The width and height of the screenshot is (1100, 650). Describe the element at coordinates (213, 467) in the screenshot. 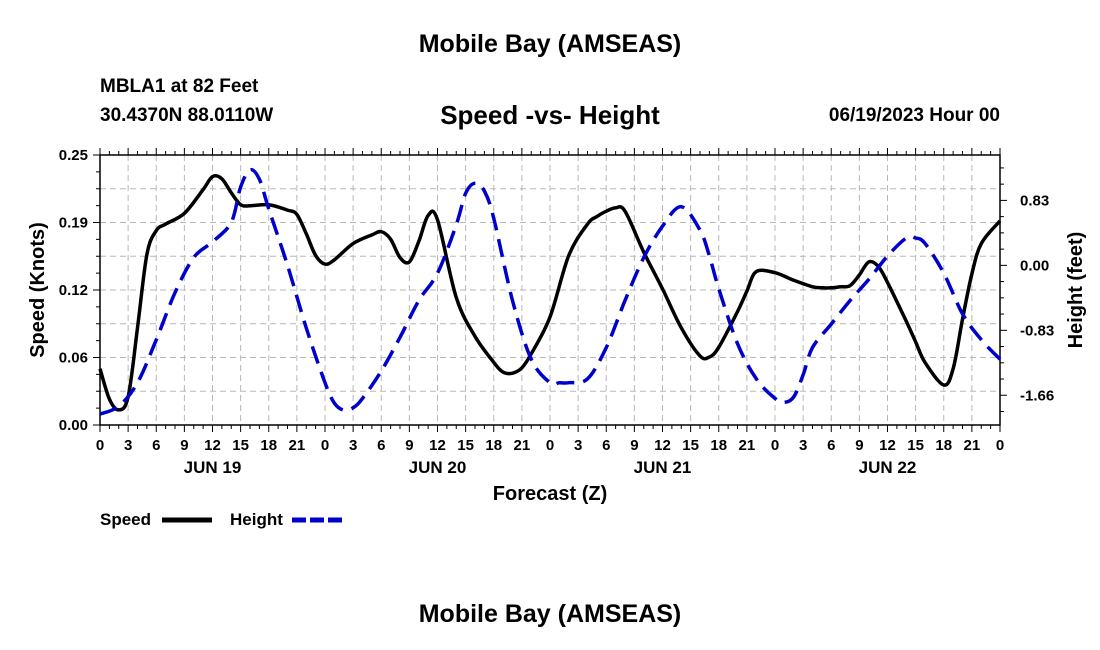

I see `day-label: JUN 19` at that location.